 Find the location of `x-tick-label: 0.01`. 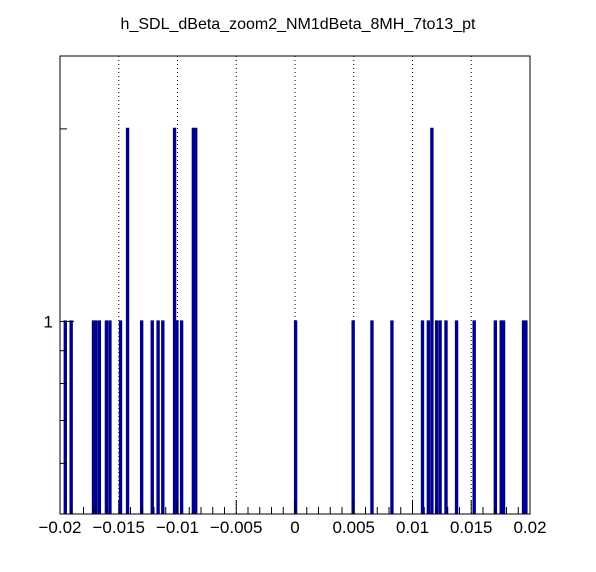

x-tick-label: 0.01 is located at coordinates (412, 527).